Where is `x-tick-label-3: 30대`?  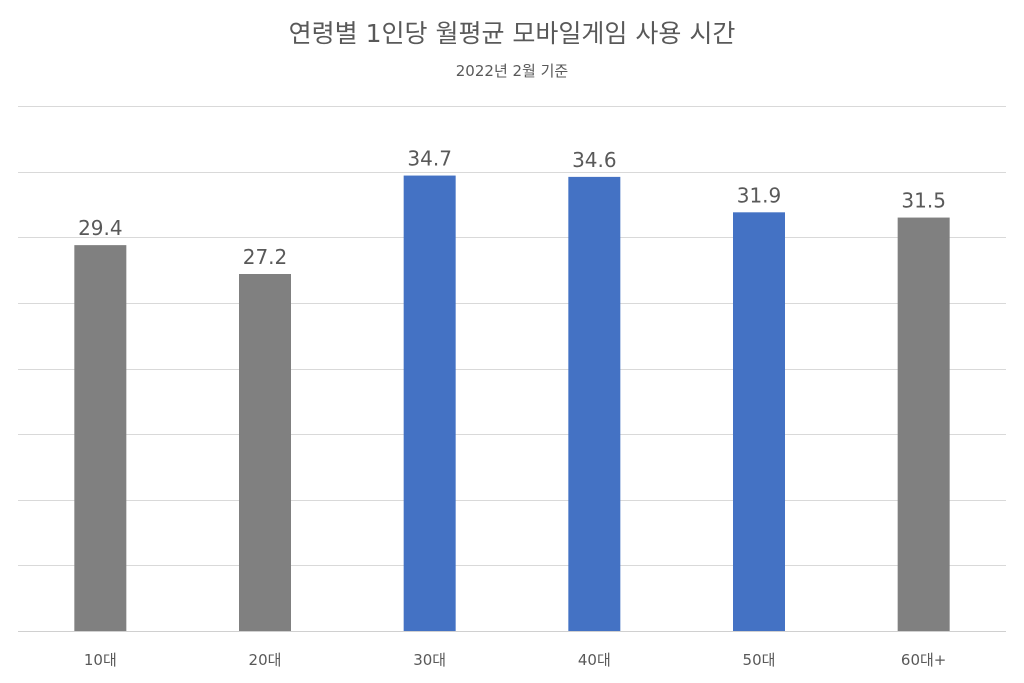
x-tick-label-3: 30대 is located at coordinates (429, 660).